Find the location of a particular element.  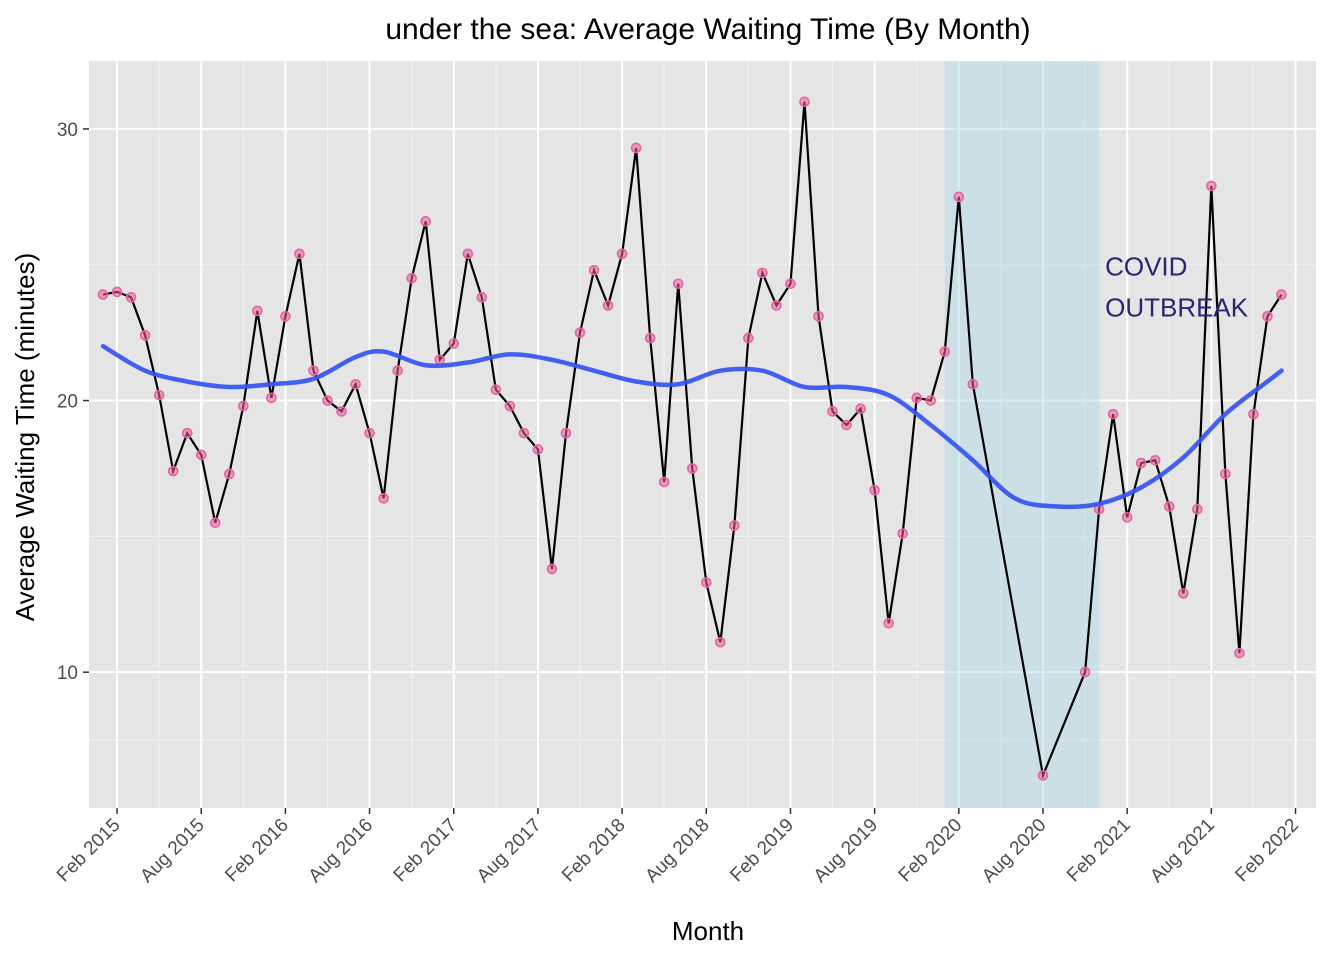

x-tick-label: Aug 2015 is located at coordinates (172, 851).